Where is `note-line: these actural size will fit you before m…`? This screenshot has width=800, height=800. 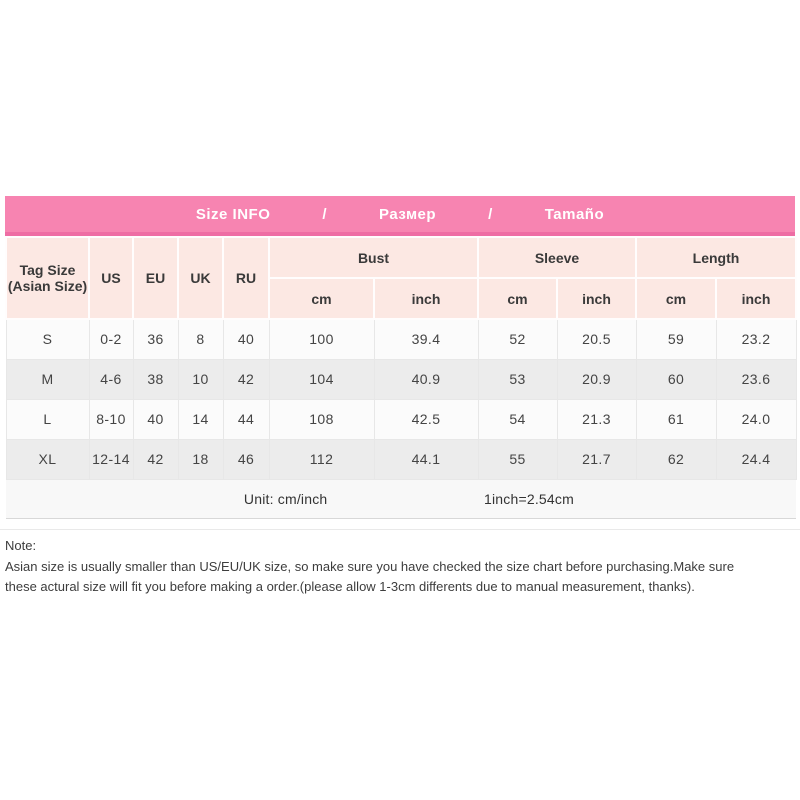 note-line: these actural size will fit you before m… is located at coordinates (350, 586).